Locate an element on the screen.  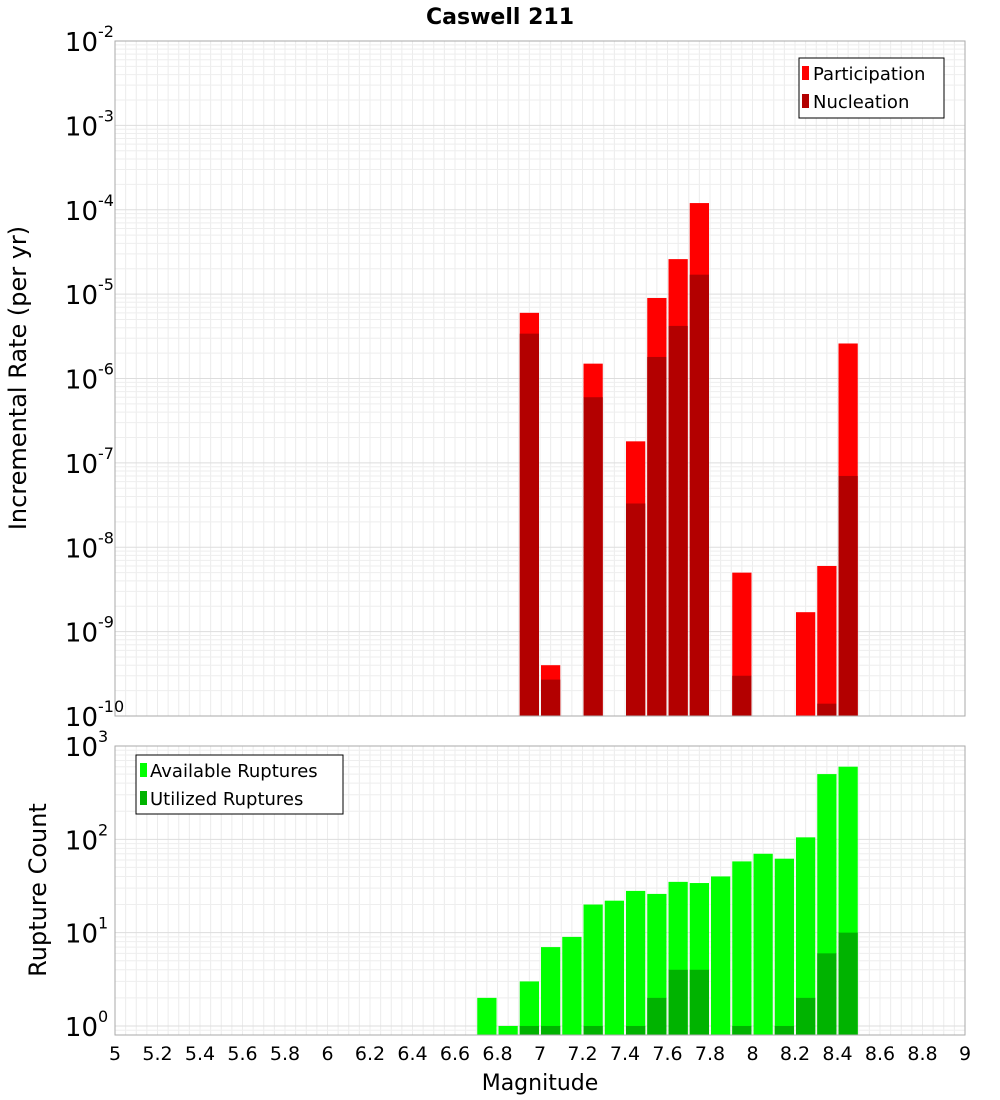
legend-swatch-utilized is located at coordinates (143, 798).